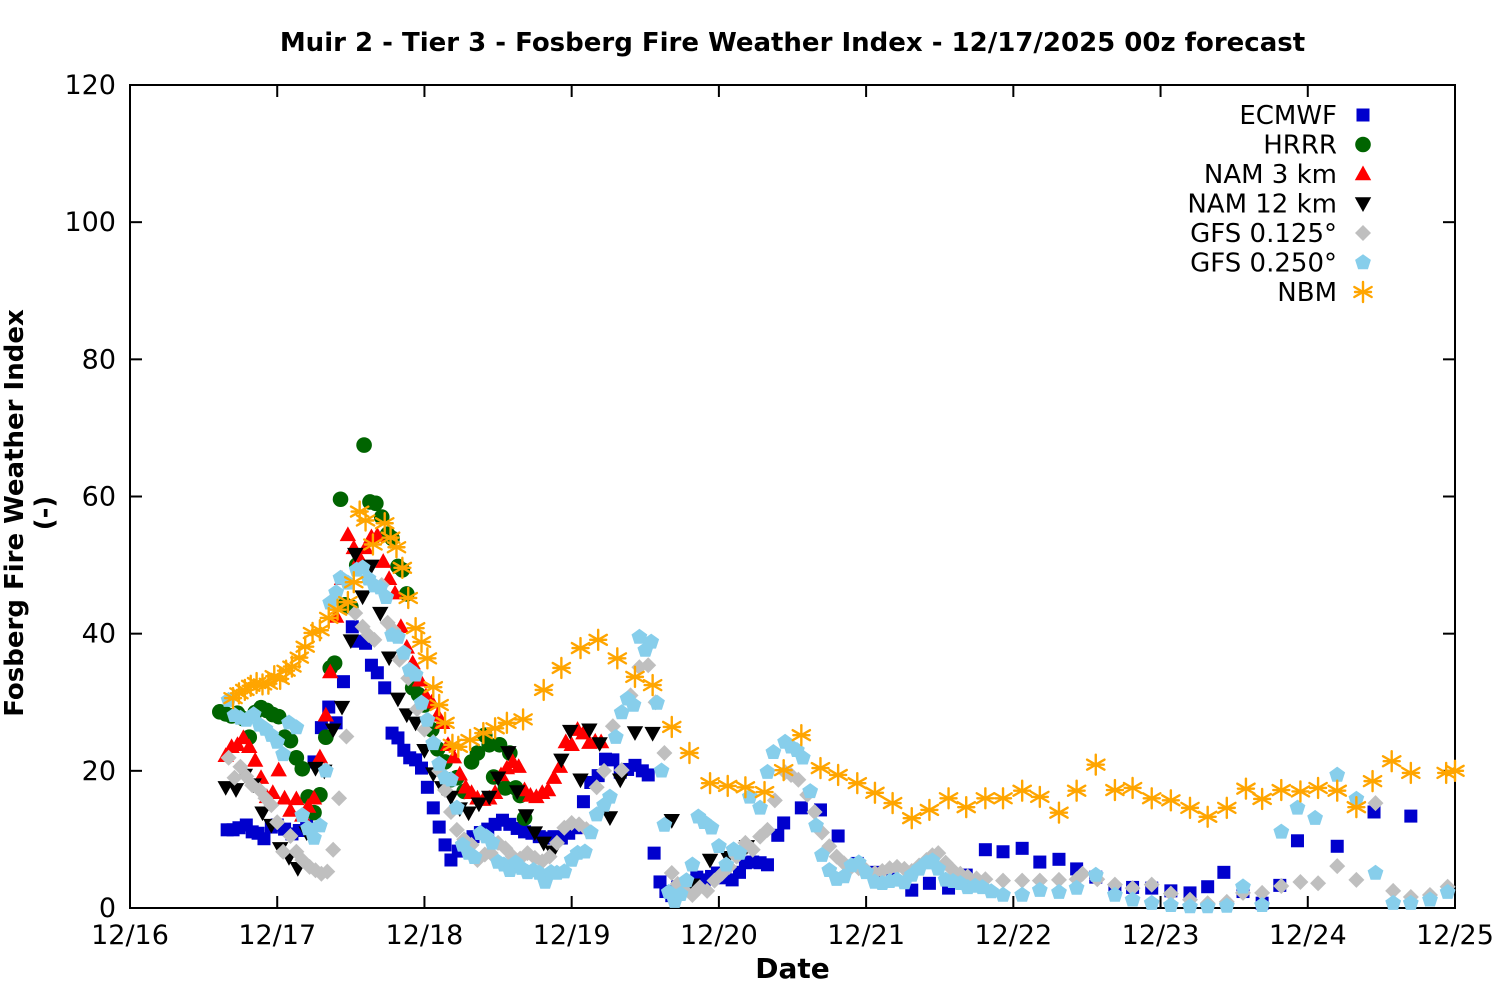 The width and height of the screenshot is (1500, 1000). What do you see at coordinates (425, 935) in the screenshot?
I see `x-tick-label: 12/18` at bounding box center [425, 935].